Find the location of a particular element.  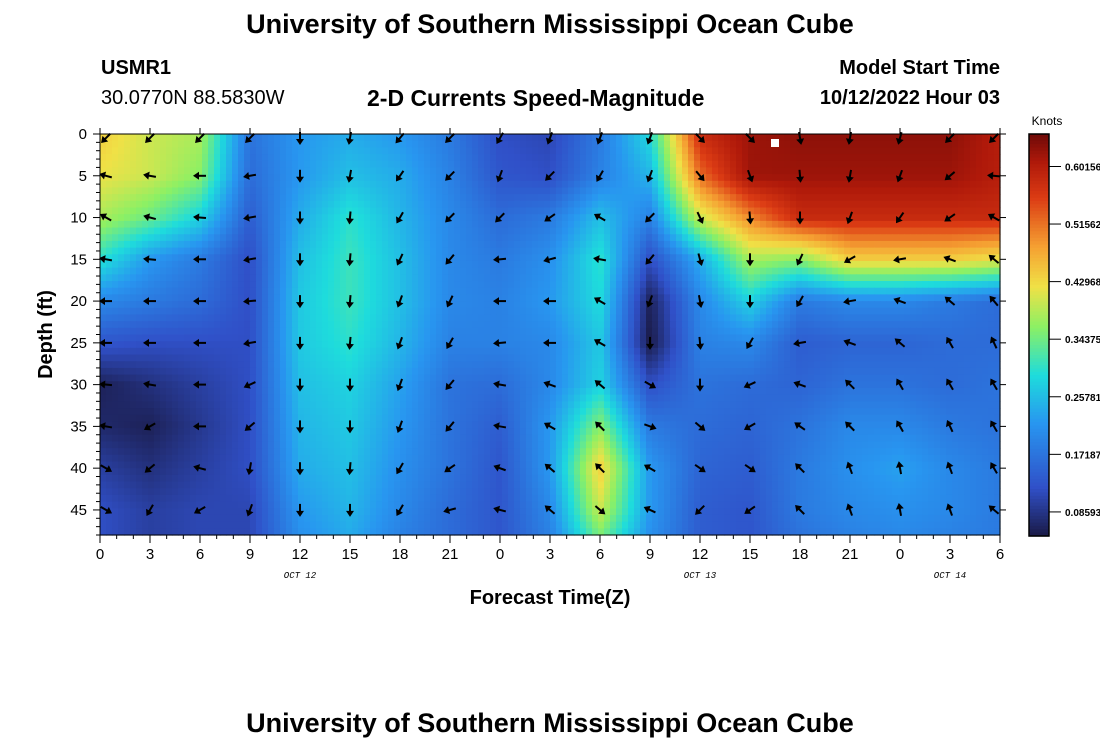

model-start-label: Model Start Time is located at coordinates (919, 68).